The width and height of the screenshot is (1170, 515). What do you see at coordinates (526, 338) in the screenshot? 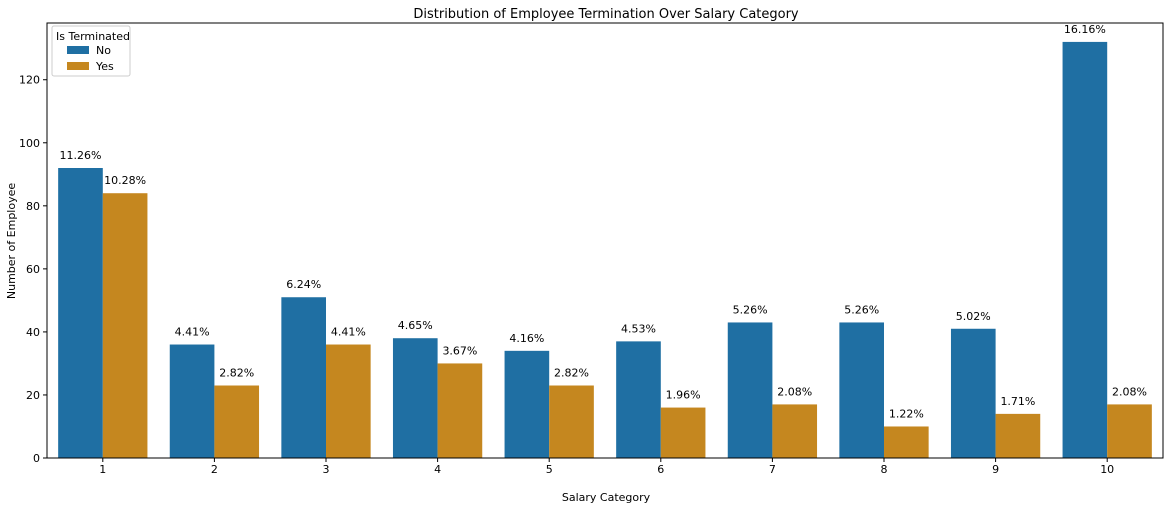
I see `bar-label-no-5: 4.16%` at bounding box center [526, 338].